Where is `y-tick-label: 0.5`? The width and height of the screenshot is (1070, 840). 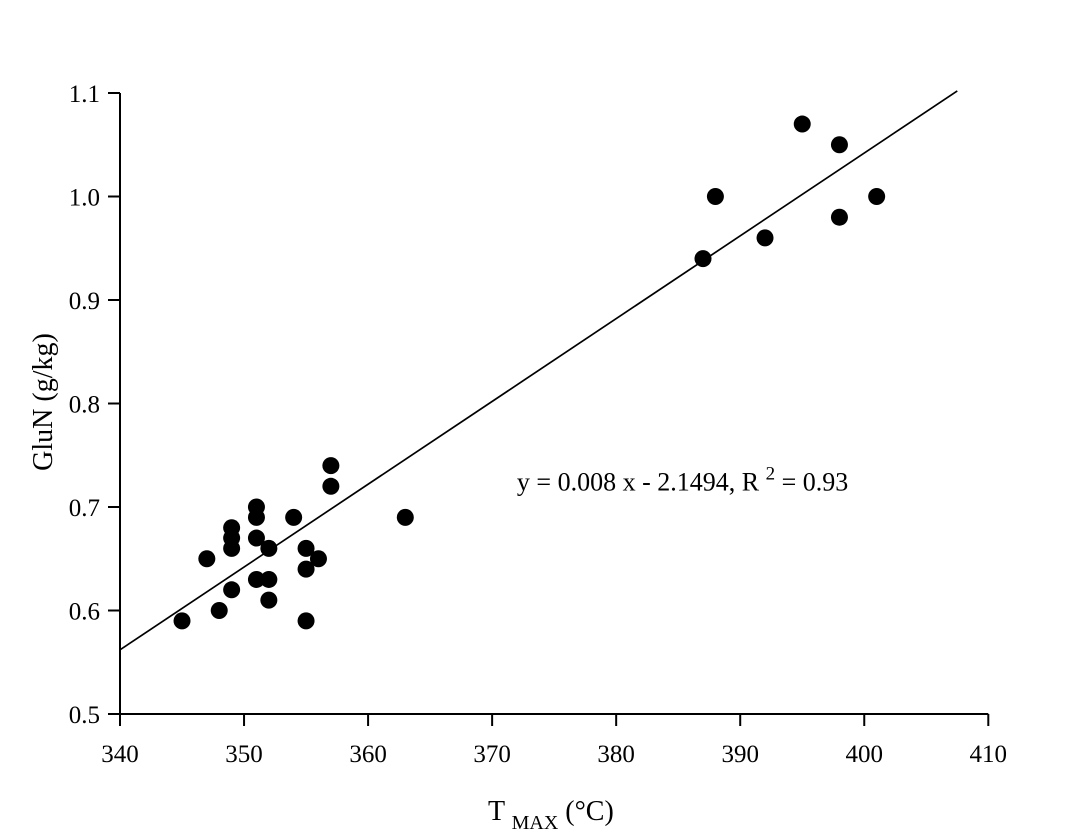 y-tick-label: 0.5 is located at coordinates (84, 715).